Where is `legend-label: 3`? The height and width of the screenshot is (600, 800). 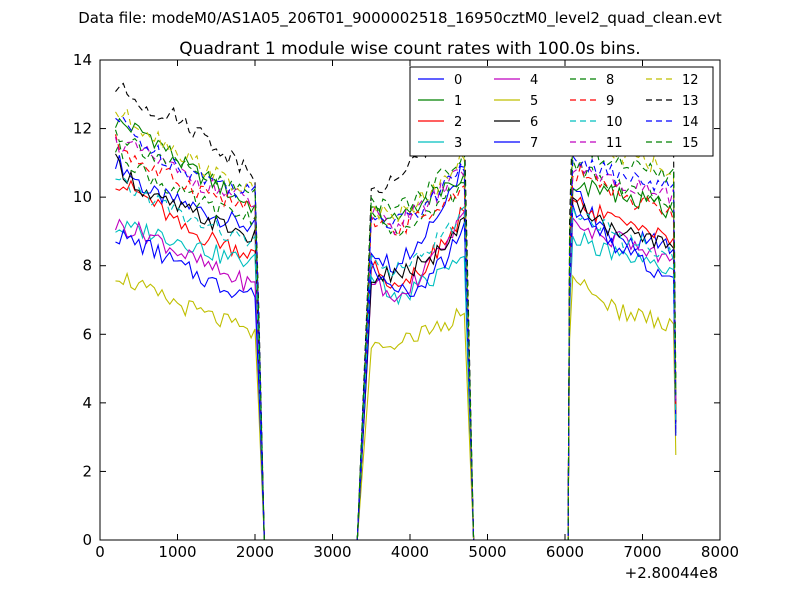 legend-label: 3 is located at coordinates (458, 143).